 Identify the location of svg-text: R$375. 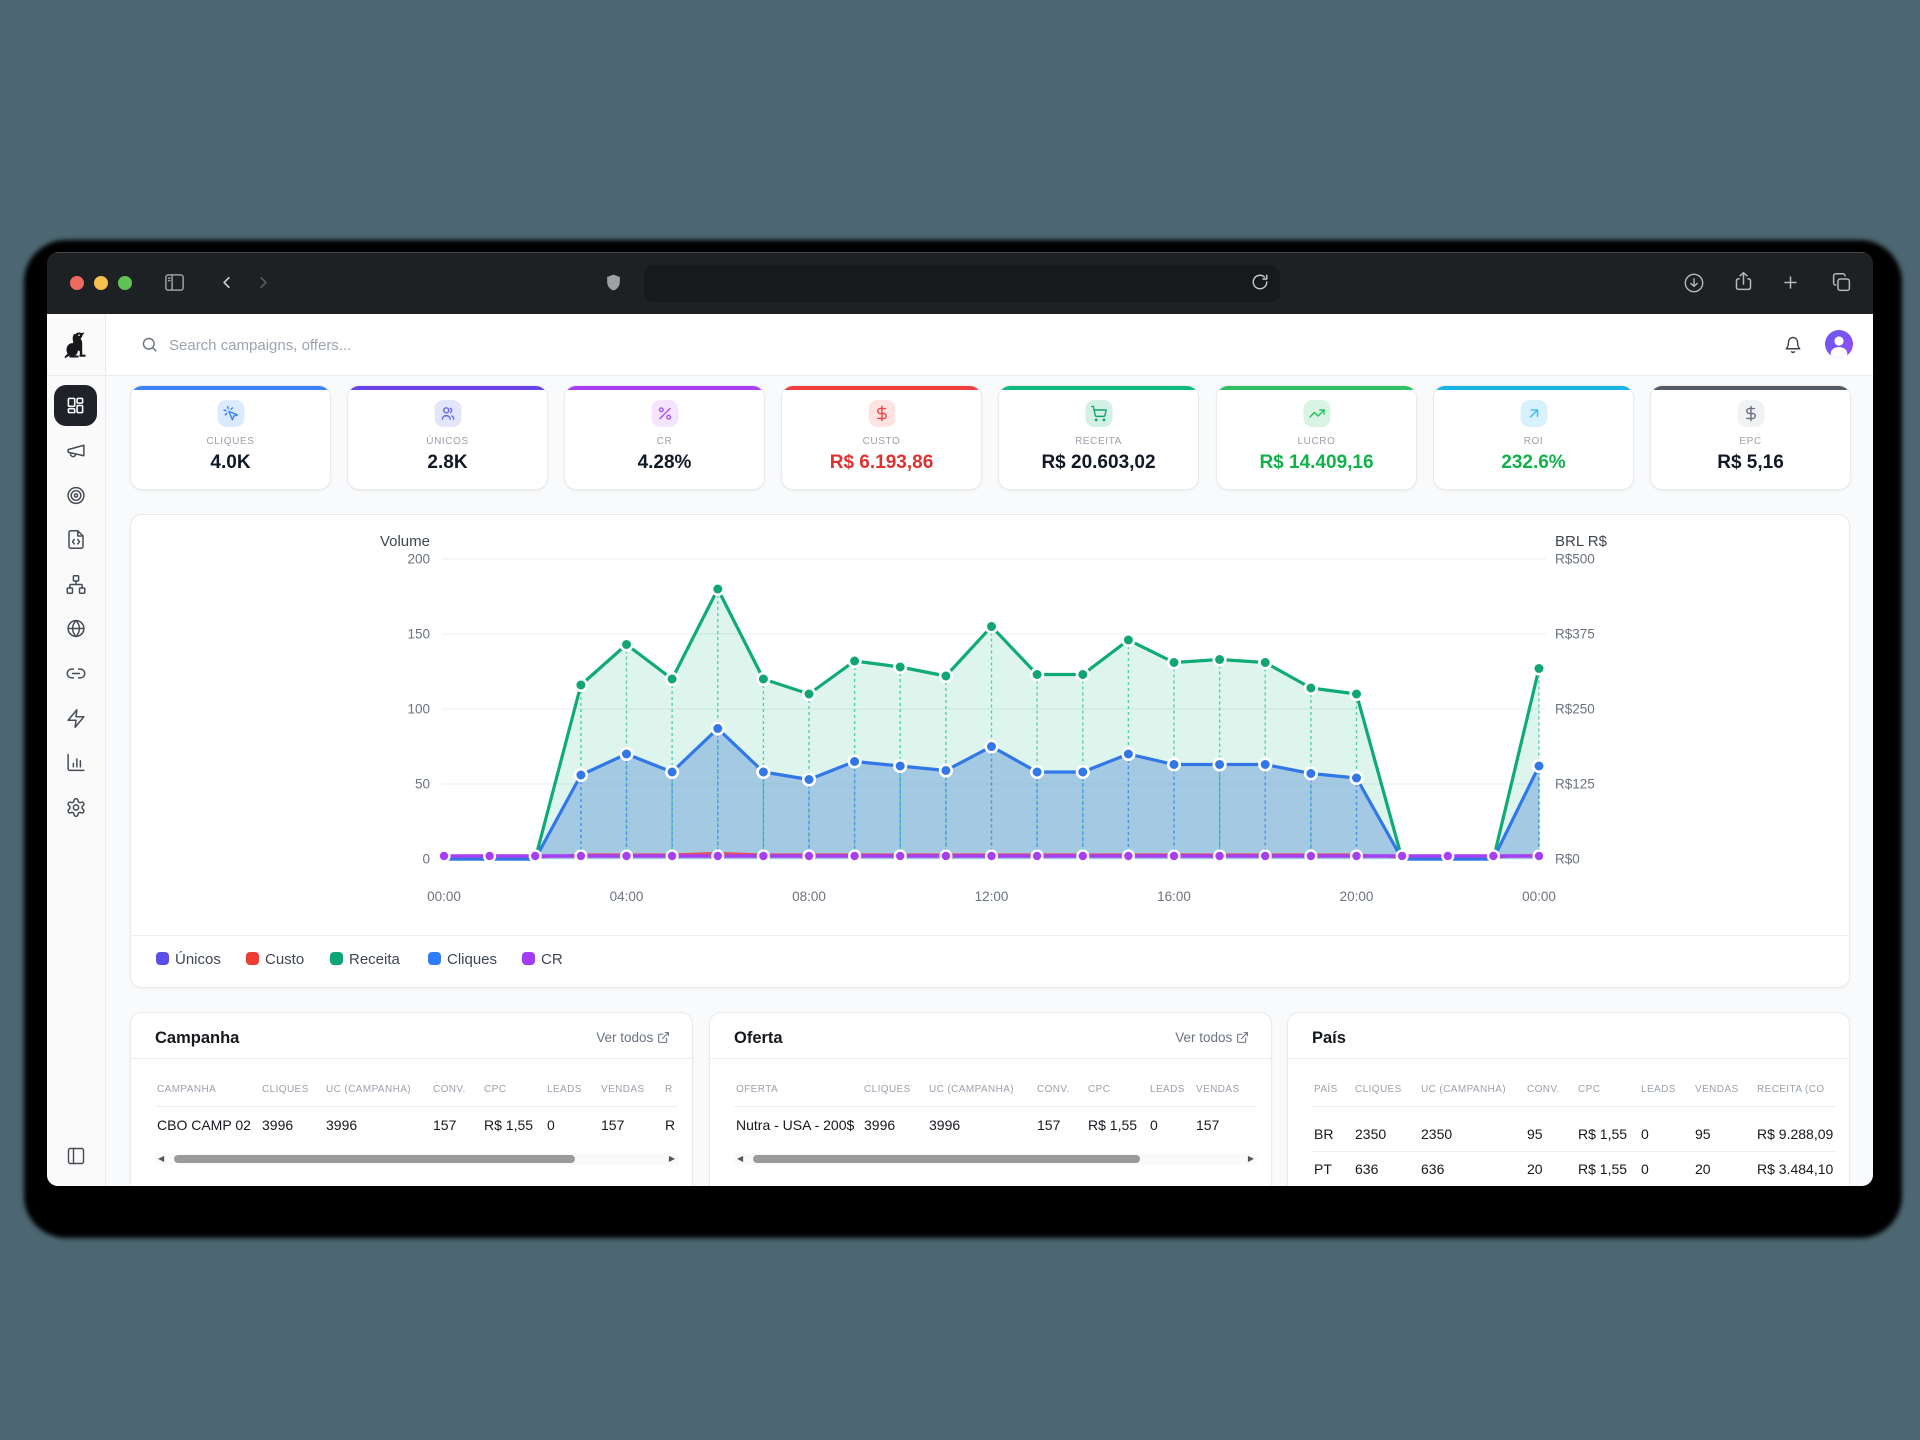
(1575, 634).